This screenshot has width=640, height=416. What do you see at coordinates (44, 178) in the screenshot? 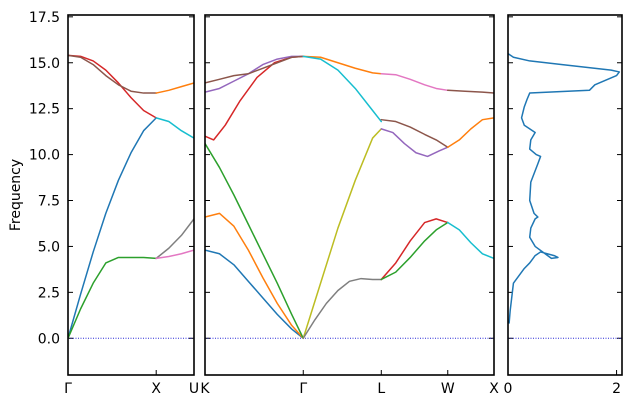
I see `y-axis-ticks: 0.0 2.5 5.0 7.5 10.0 12.5 15.0 17.5` at bounding box center [44, 178].